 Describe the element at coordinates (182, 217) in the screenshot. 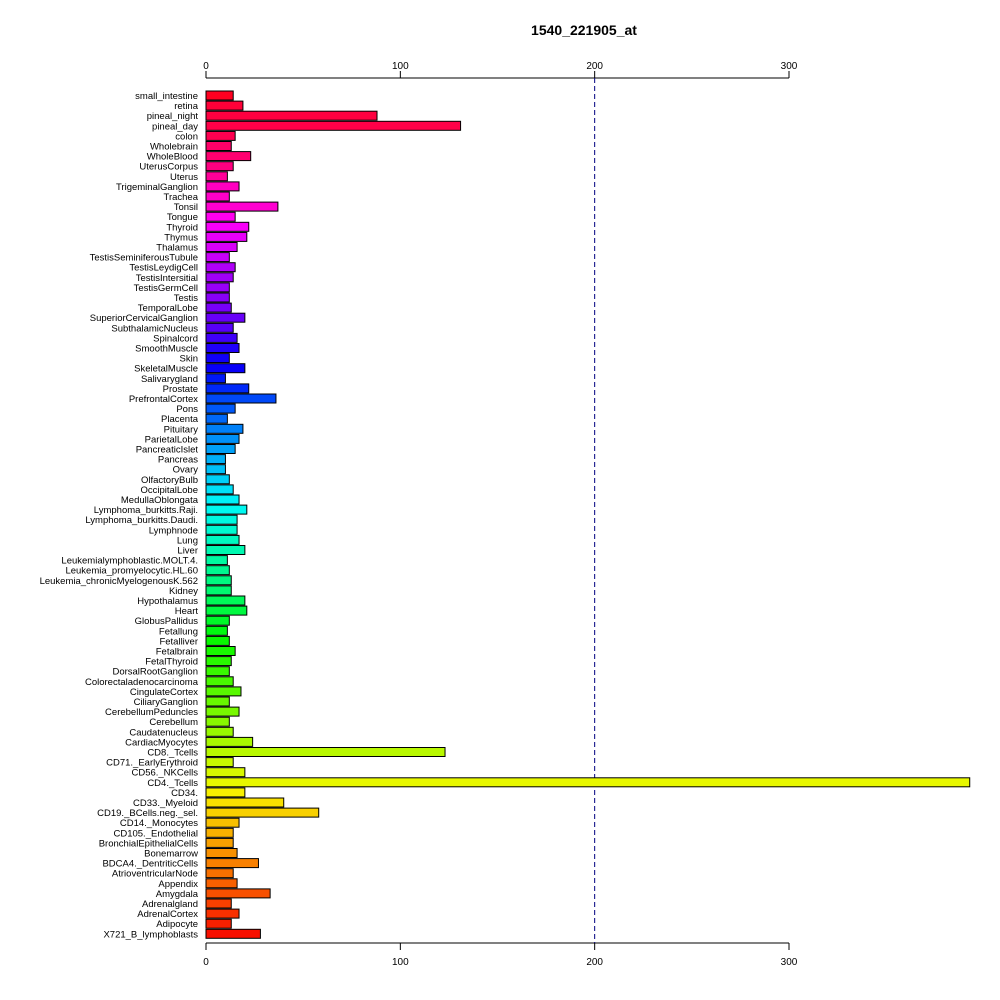

I see `category-label: Tongue` at that location.